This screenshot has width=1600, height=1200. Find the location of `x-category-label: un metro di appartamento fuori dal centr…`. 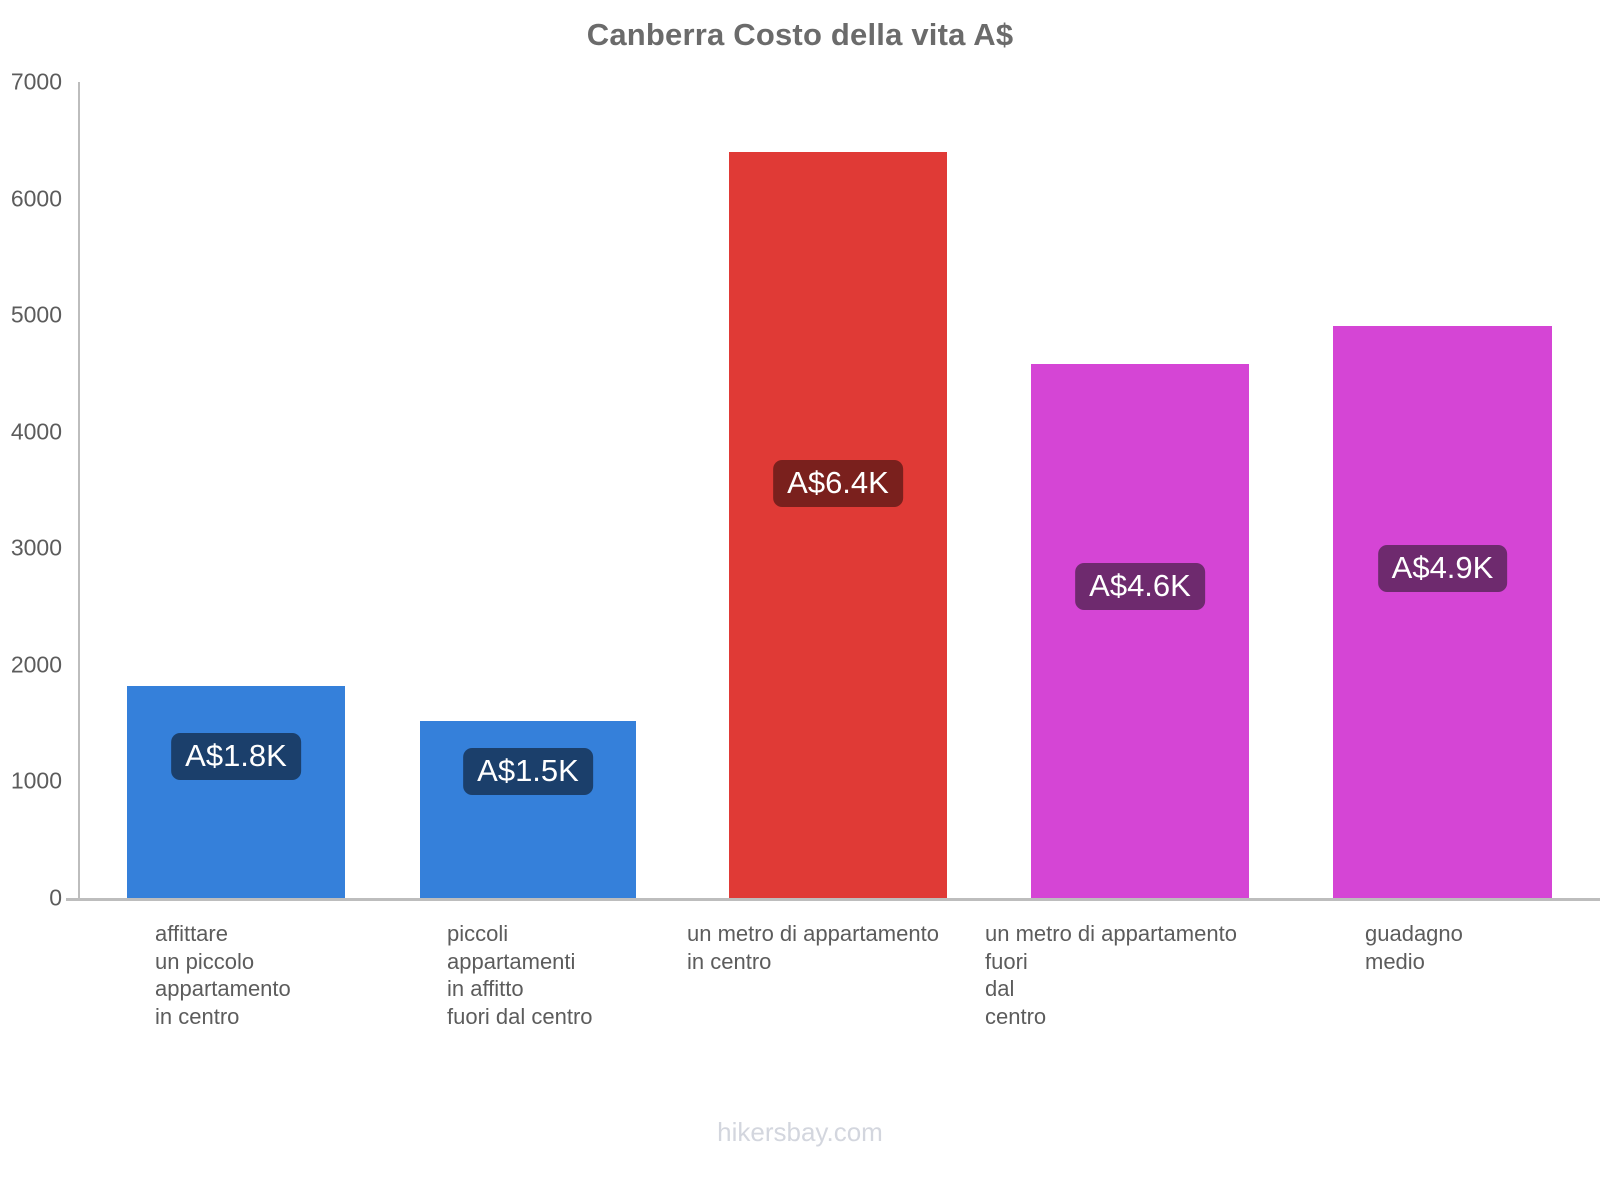

x-category-label: un metro di appartamento fuori dal centr… is located at coordinates (1111, 975).